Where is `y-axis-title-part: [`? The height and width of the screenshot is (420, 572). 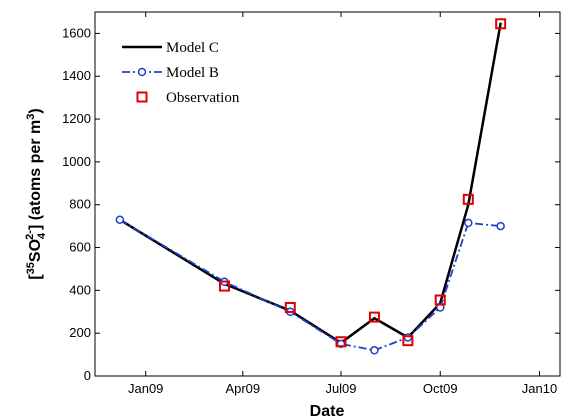
y-axis-title-part: [ is located at coordinates (35, 277).